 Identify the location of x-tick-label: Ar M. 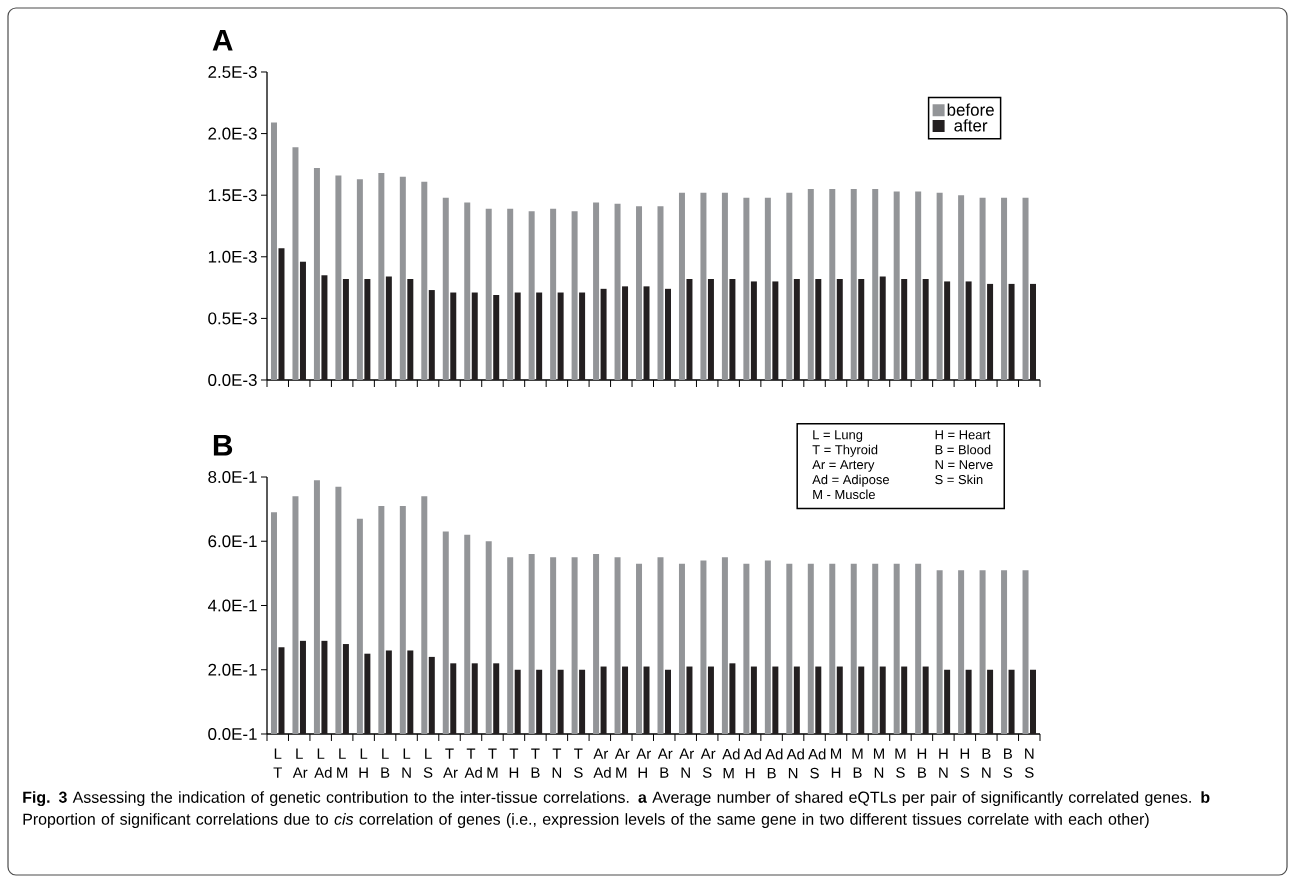
(622, 763).